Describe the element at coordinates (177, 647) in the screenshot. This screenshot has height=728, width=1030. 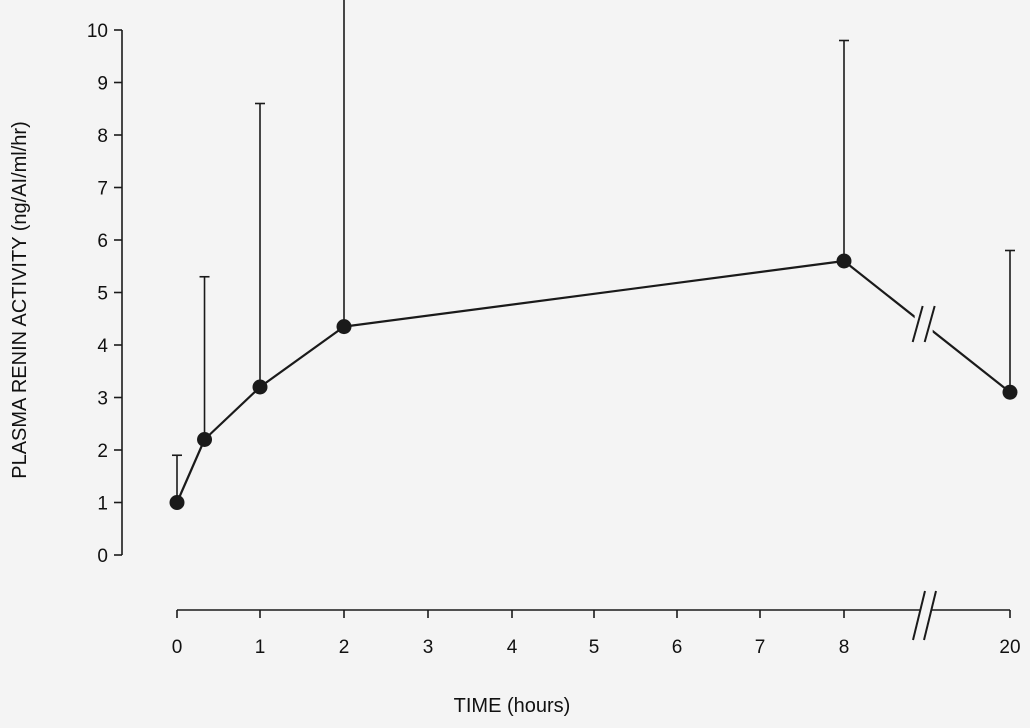
I see `x-tick-label: 0` at that location.